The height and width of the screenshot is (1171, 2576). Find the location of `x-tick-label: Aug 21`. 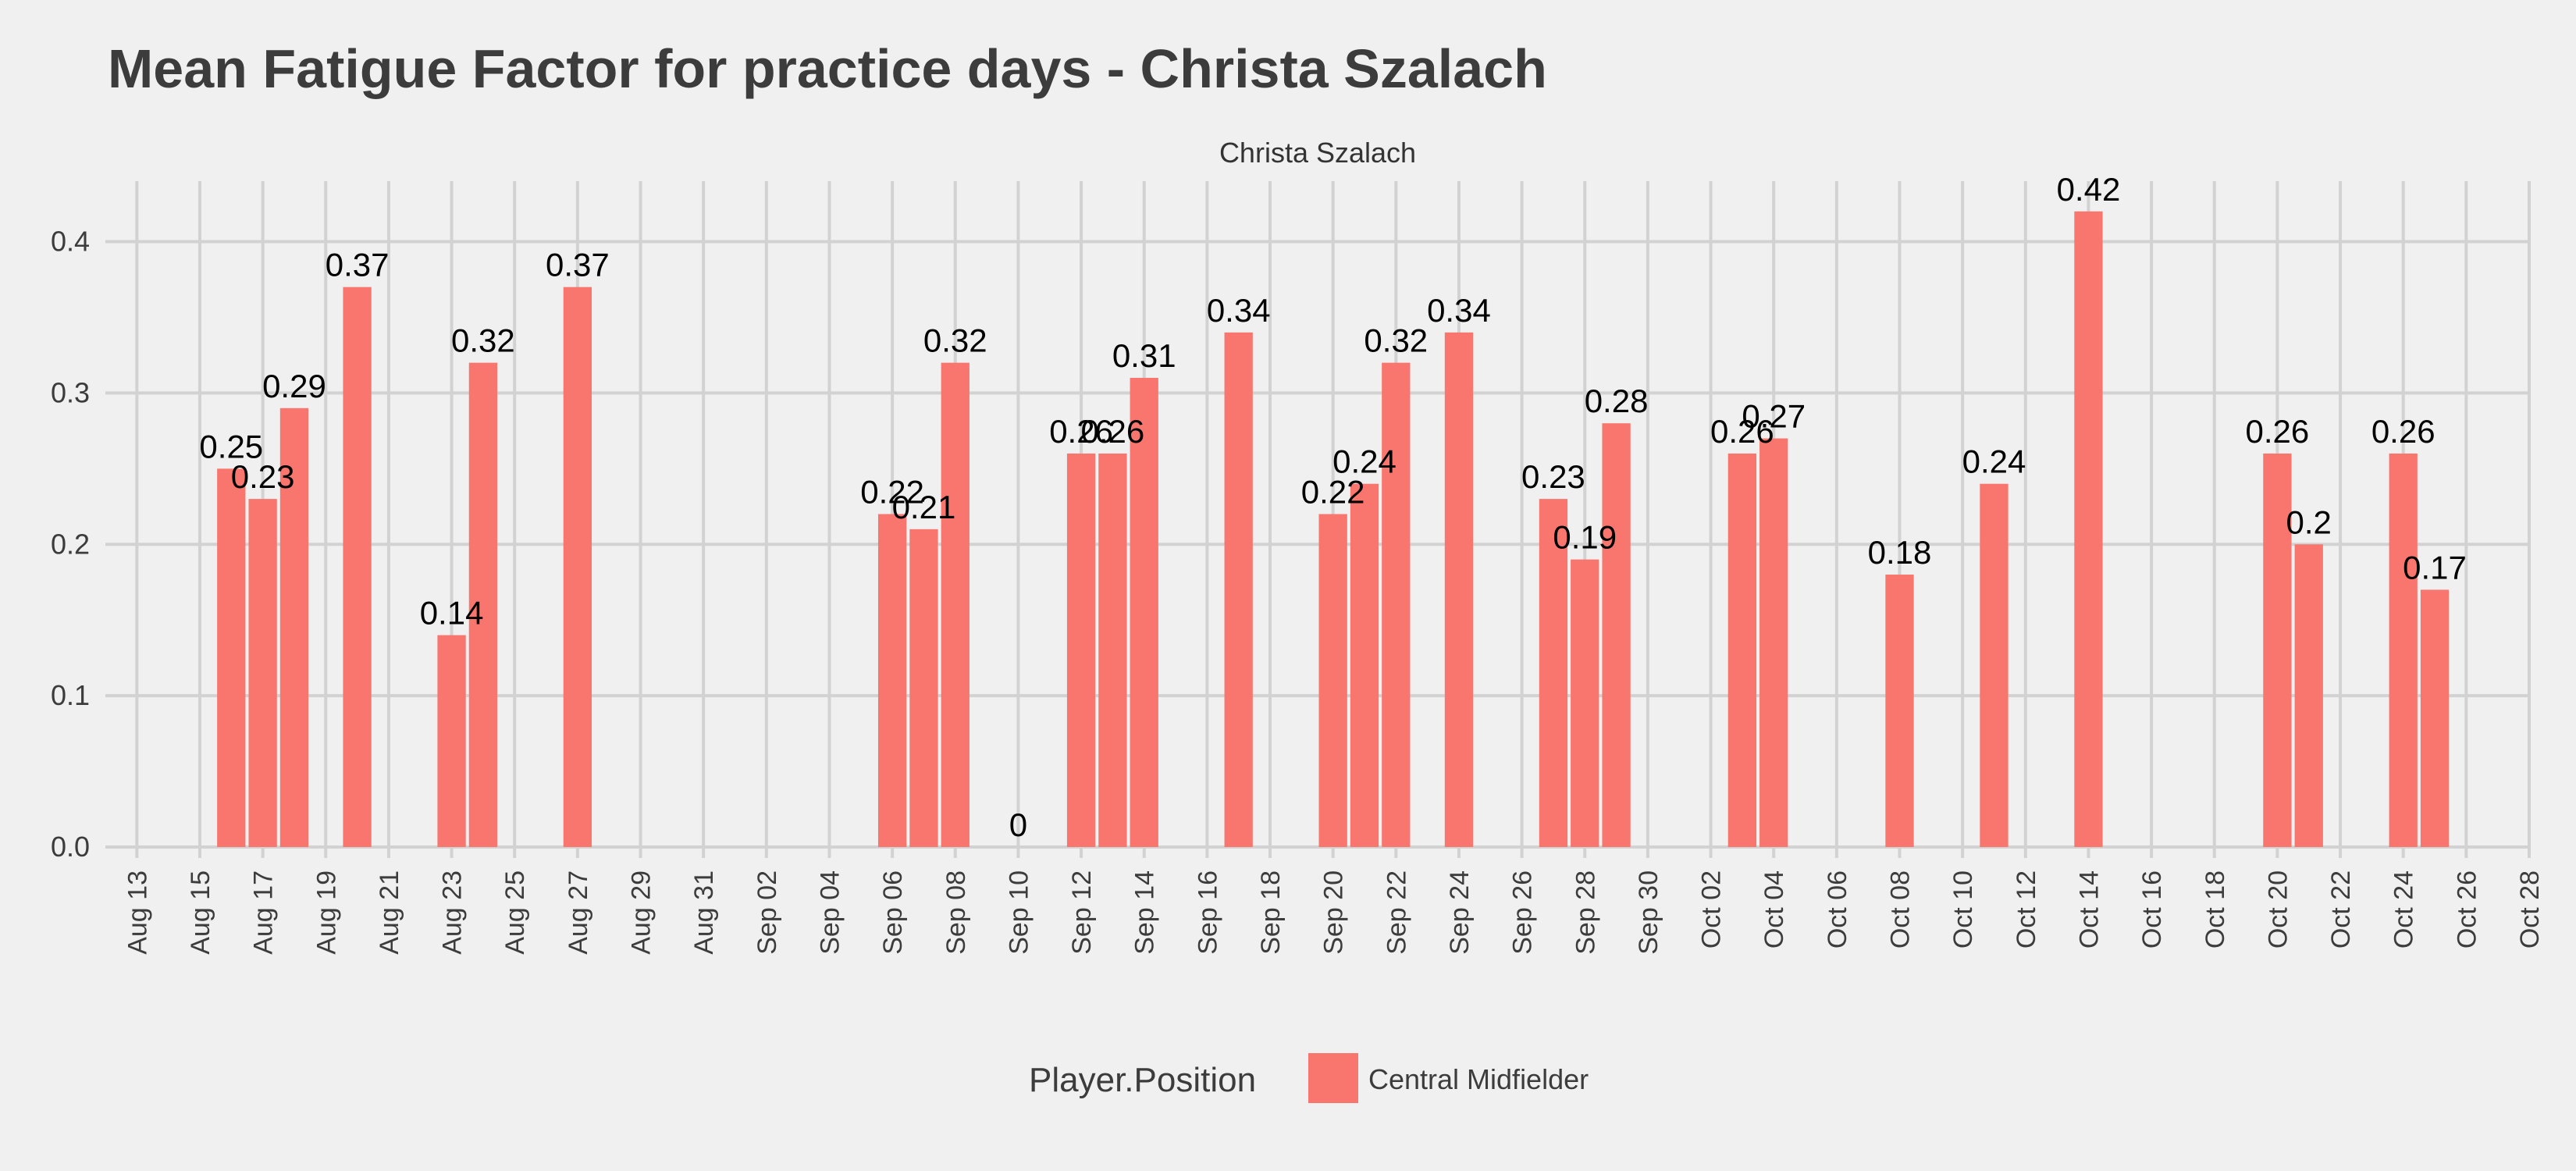

x-tick-label: Aug 21 is located at coordinates (389, 913).